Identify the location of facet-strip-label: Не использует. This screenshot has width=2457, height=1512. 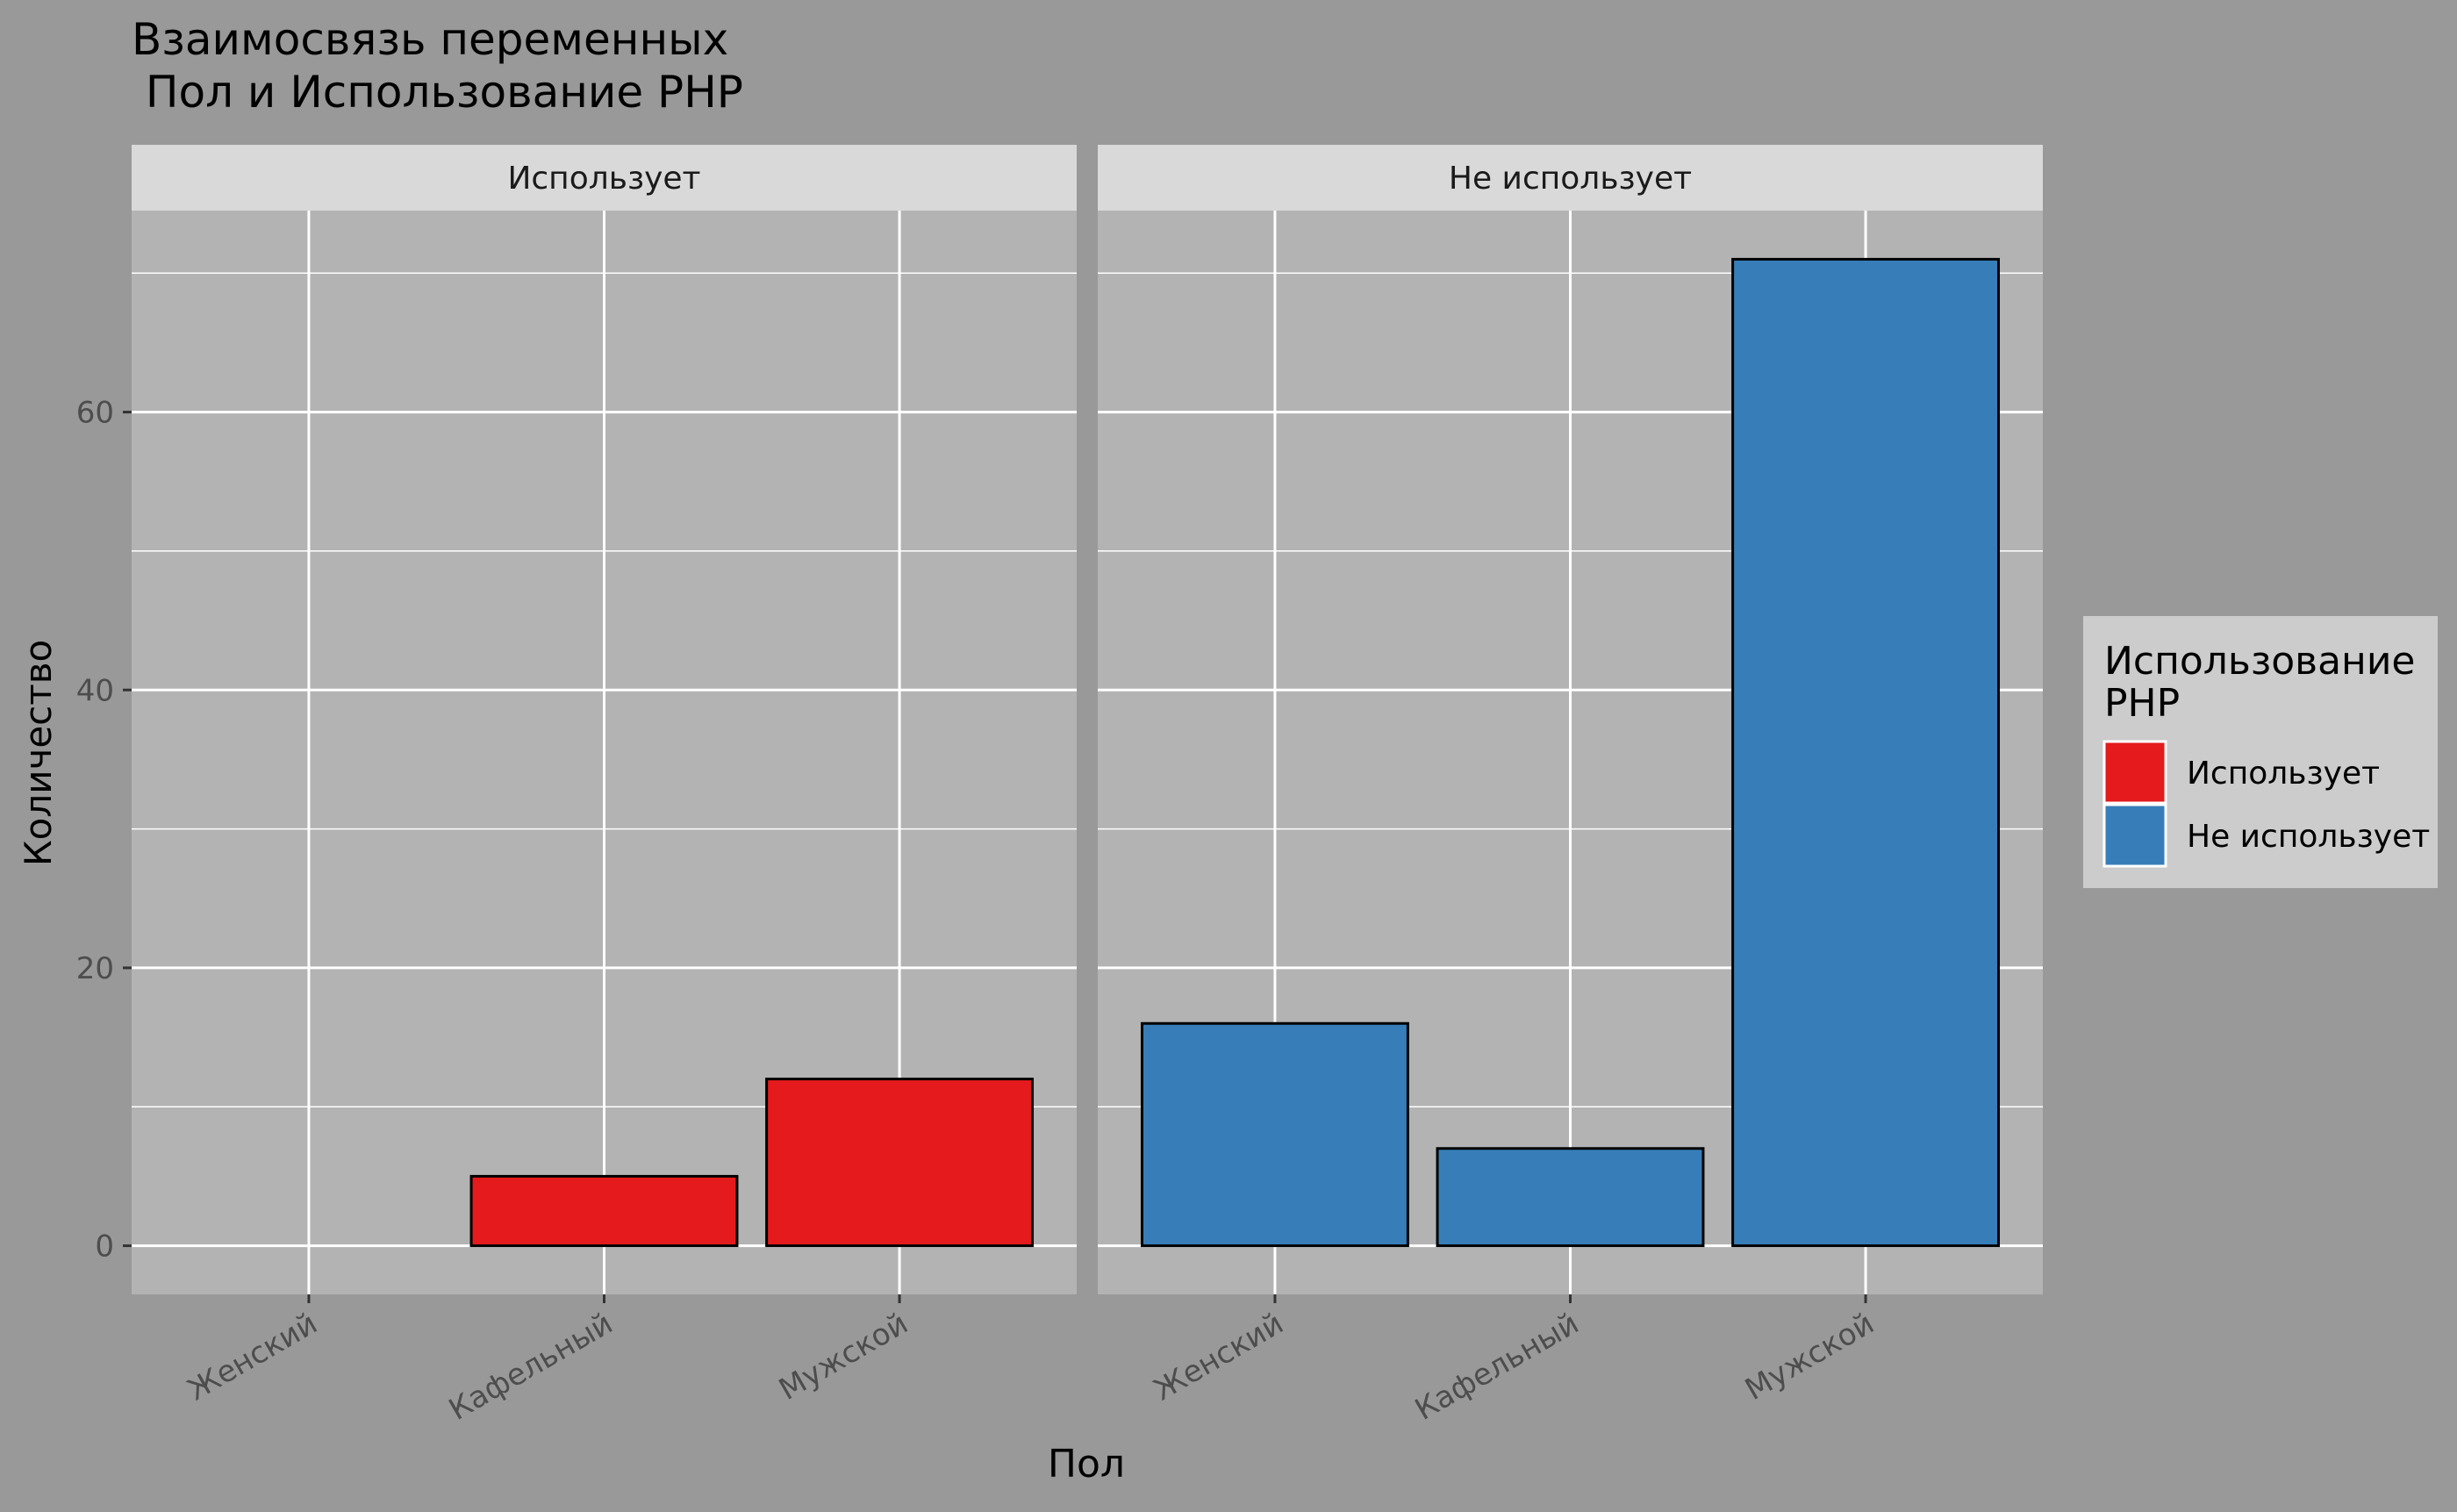
(1570, 179).